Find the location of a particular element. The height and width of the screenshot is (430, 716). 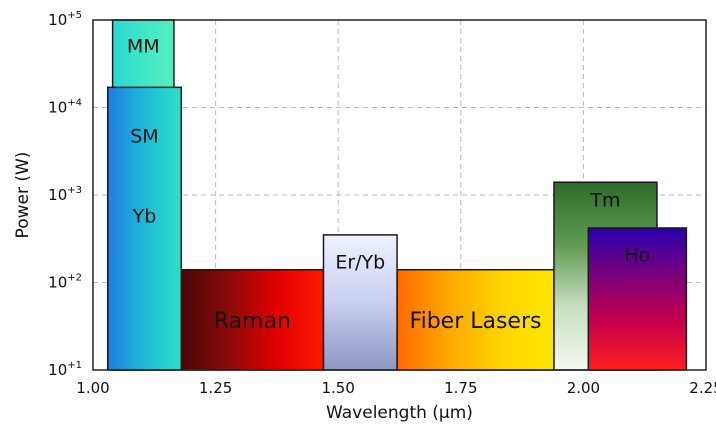

y-tick-label: 10+5 is located at coordinates (65, 19).